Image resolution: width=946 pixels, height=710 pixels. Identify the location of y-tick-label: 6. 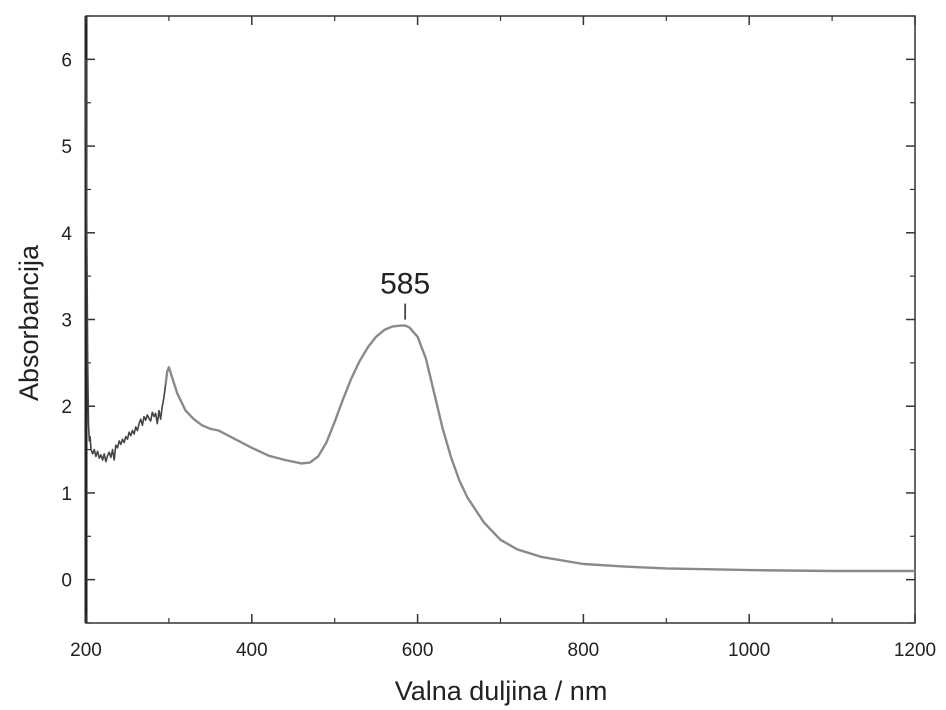
(66, 60).